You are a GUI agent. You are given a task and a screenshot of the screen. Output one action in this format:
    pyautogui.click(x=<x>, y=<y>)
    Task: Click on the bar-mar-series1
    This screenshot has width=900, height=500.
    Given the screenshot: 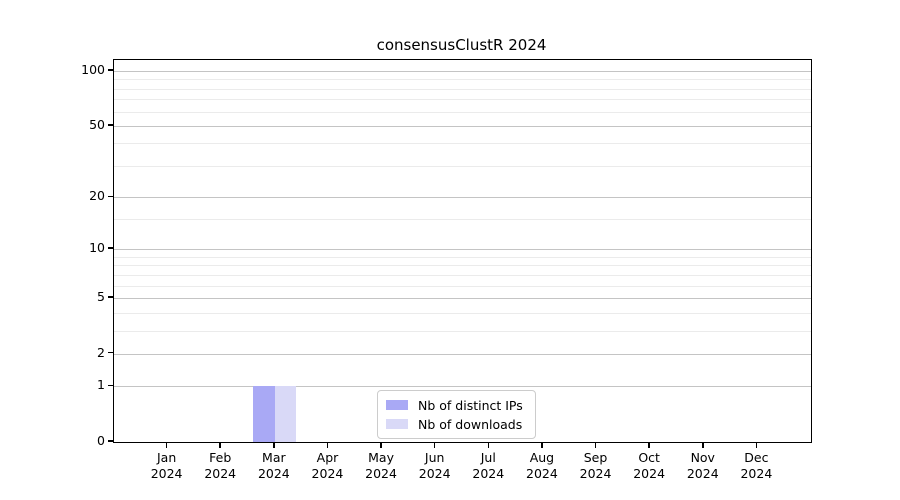 What is the action you would take?
    pyautogui.click(x=285, y=414)
    